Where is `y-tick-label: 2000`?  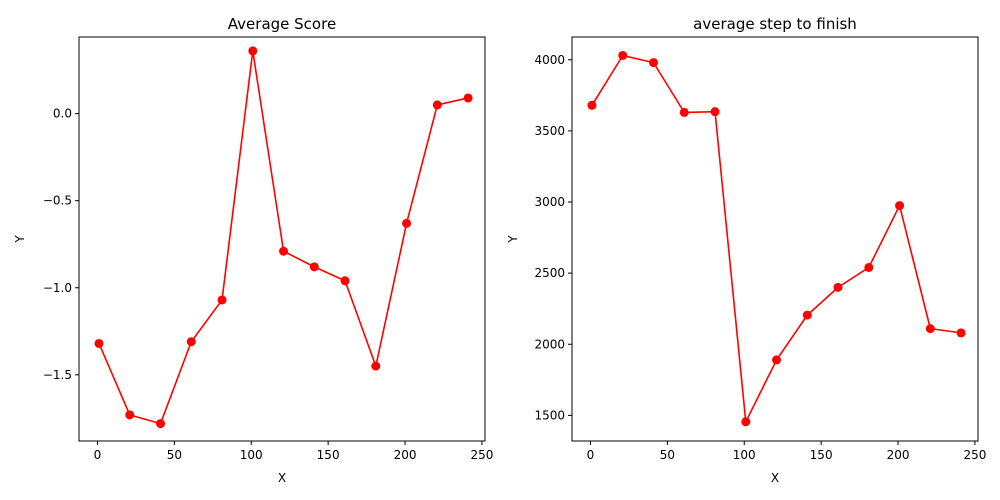
y-tick-label: 2000 is located at coordinates (549, 344).